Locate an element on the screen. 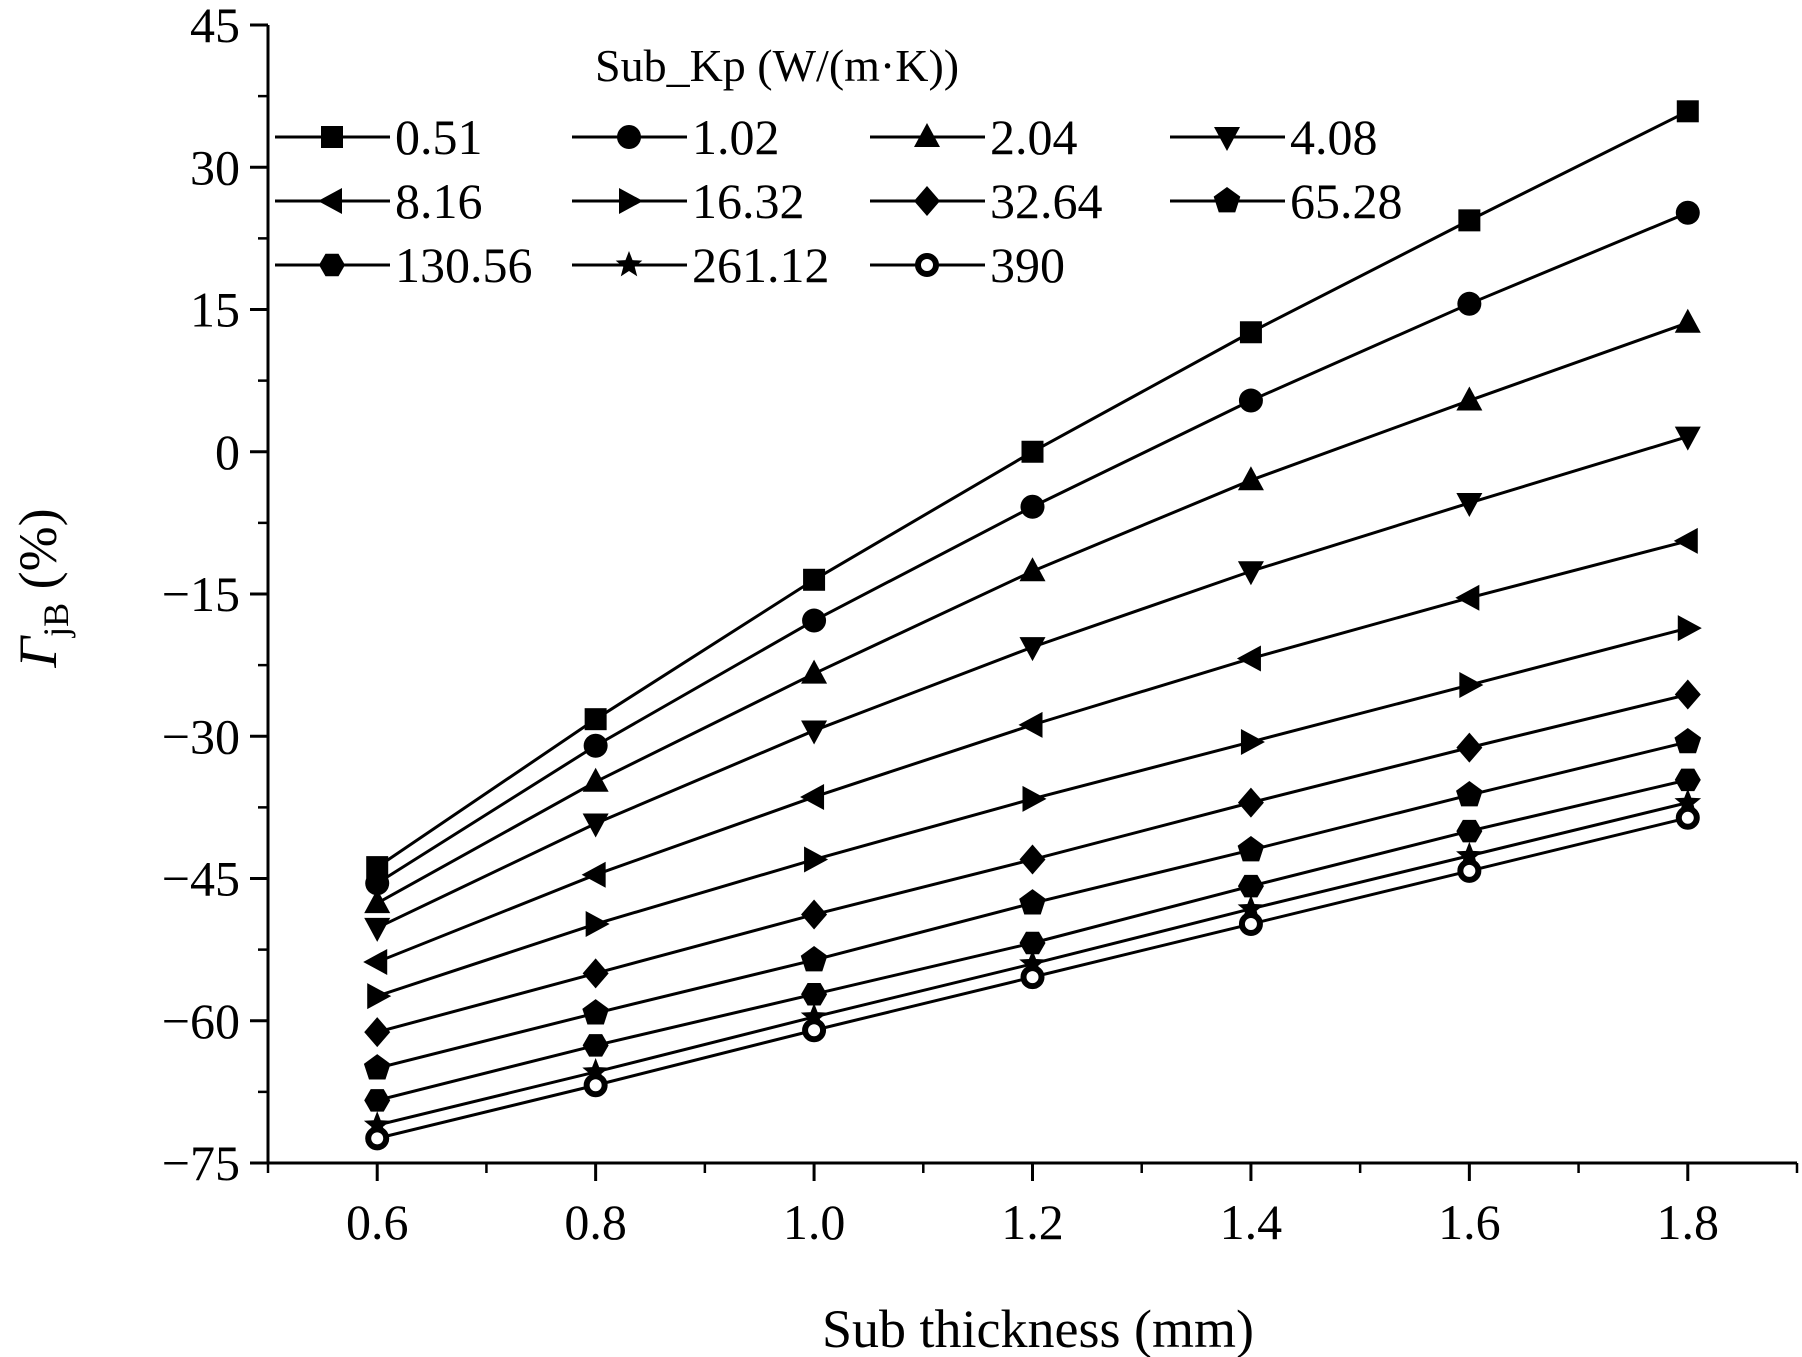 The width and height of the screenshot is (1802, 1357). y-tick-label: −75 is located at coordinates (201, 1163).